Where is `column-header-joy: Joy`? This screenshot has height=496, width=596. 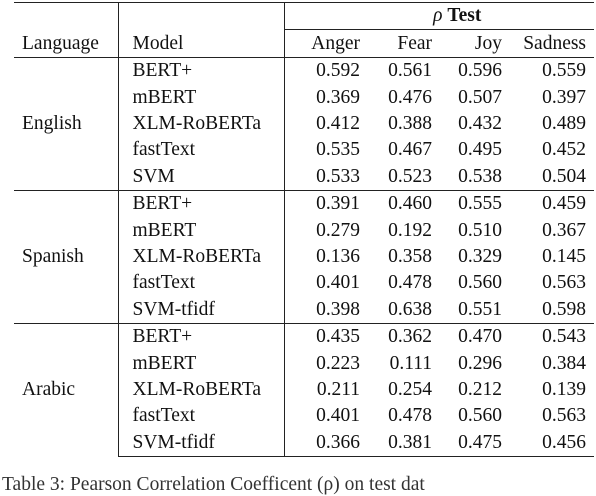 column-header-joy: Joy is located at coordinates (488, 43).